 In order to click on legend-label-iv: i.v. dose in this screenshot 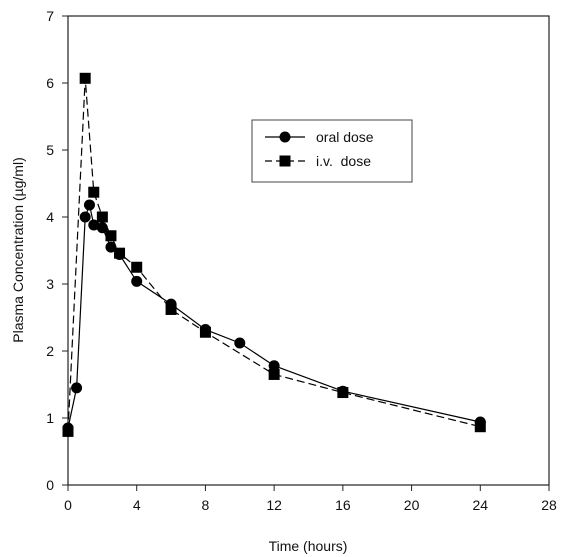, I will do `click(343, 161)`.